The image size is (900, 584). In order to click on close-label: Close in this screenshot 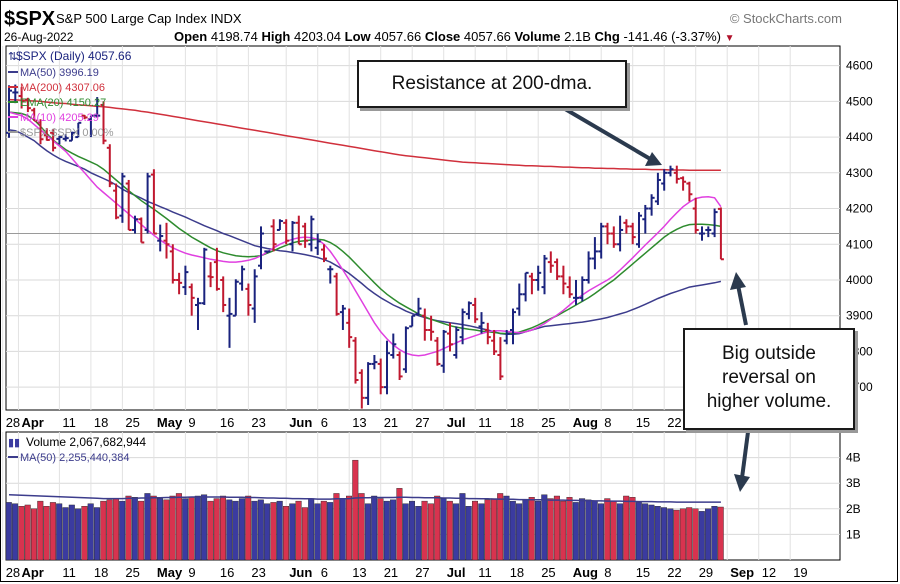, I will do `click(442, 36)`.